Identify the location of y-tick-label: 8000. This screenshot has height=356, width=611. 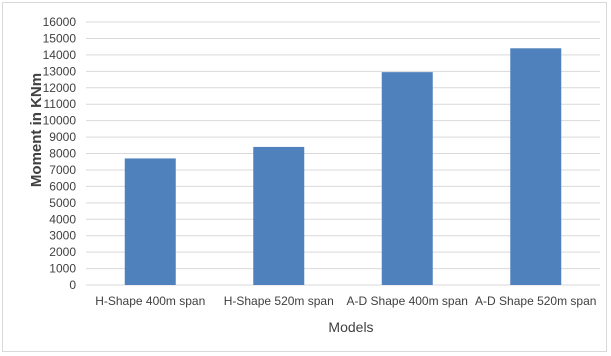
(62, 154).